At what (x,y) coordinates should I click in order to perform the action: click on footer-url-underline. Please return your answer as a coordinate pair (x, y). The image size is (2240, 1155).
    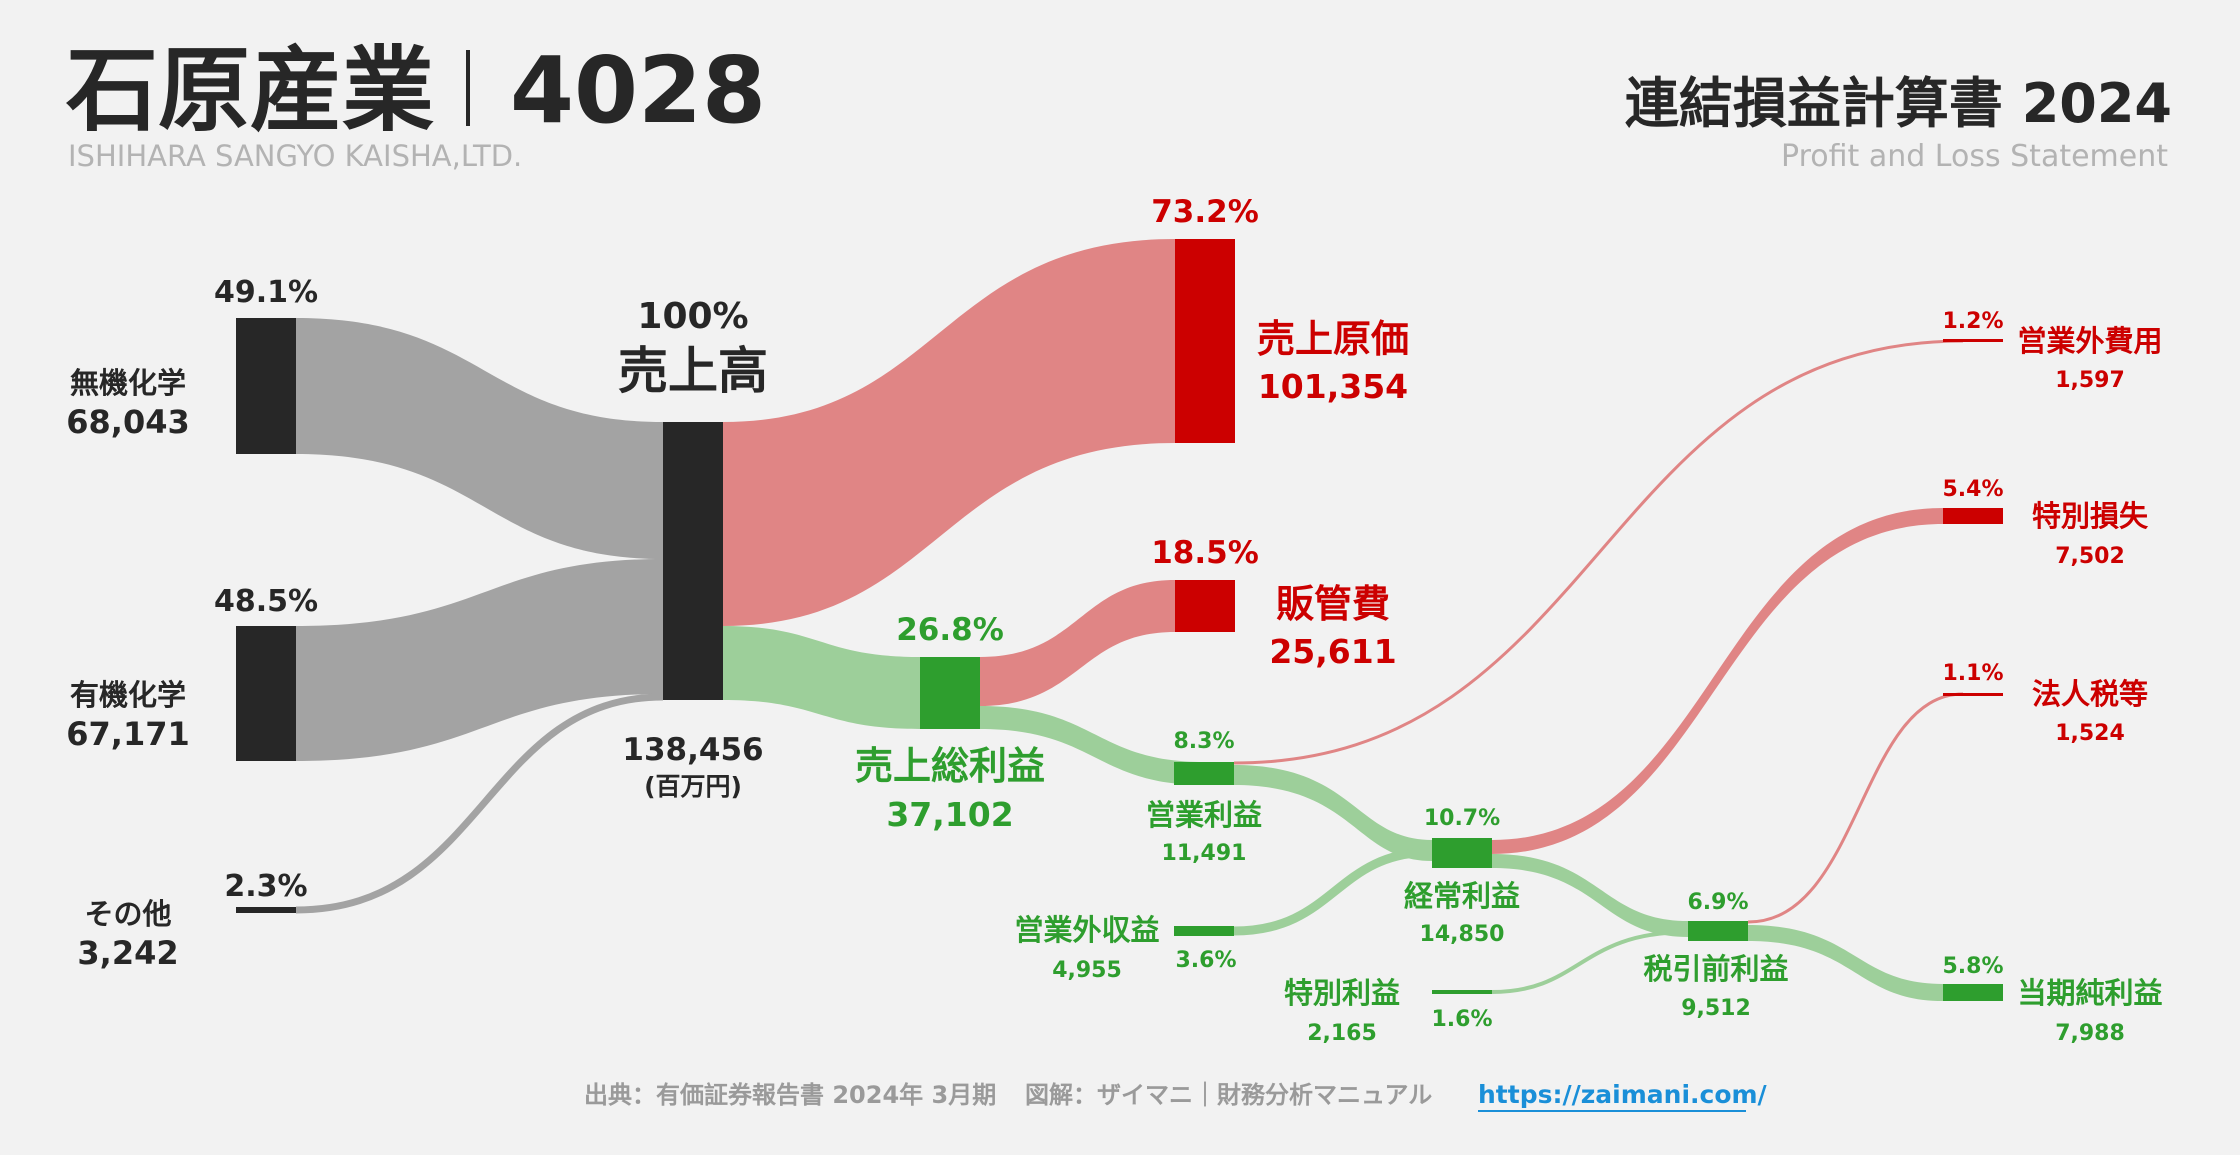
    Looking at the image, I should click on (1612, 1111).